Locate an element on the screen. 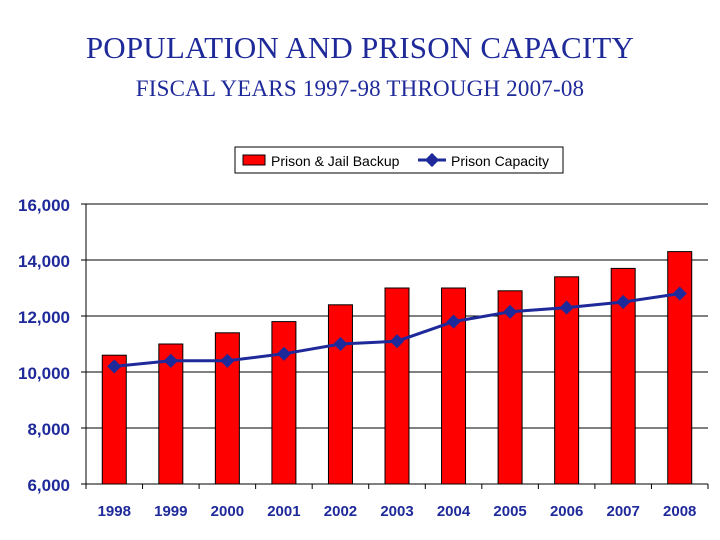 The height and width of the screenshot is (540, 720). legend: Prison & Jail Backup Prison Capacity is located at coordinates (399, 160).